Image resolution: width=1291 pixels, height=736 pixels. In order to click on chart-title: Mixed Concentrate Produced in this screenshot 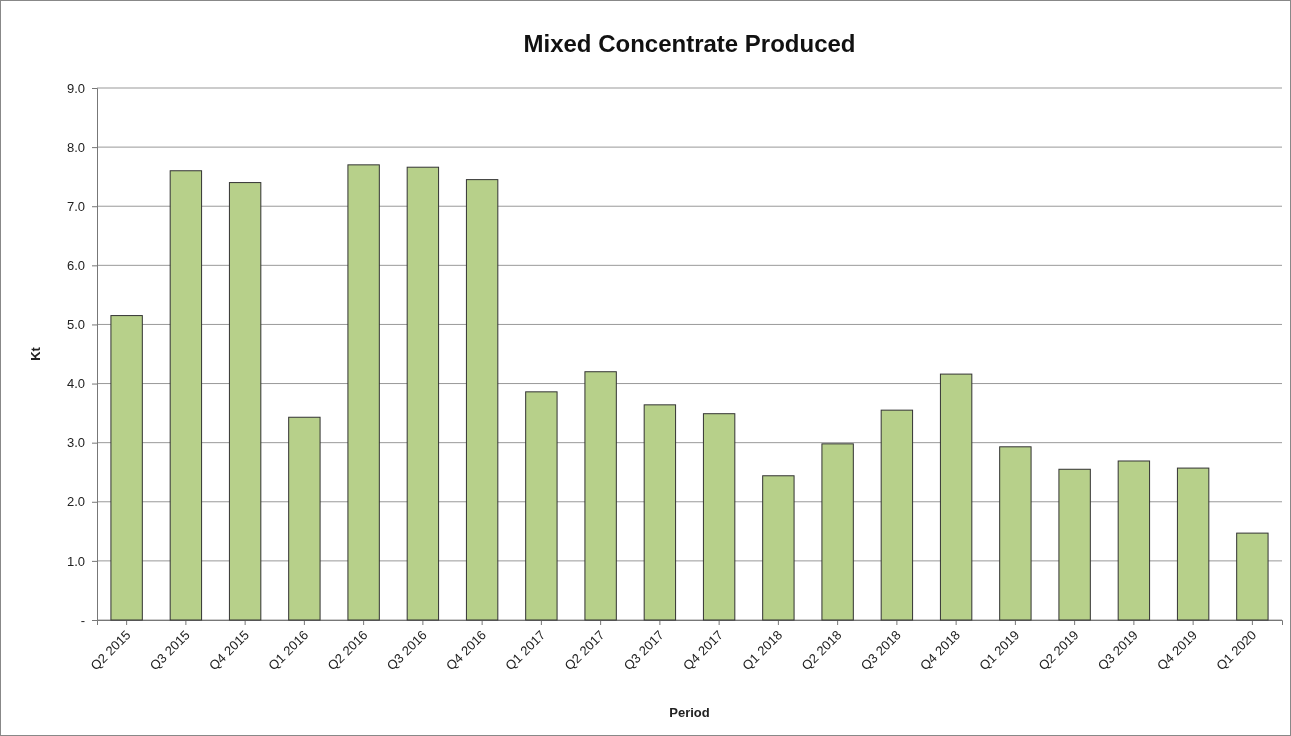, I will do `click(689, 43)`.